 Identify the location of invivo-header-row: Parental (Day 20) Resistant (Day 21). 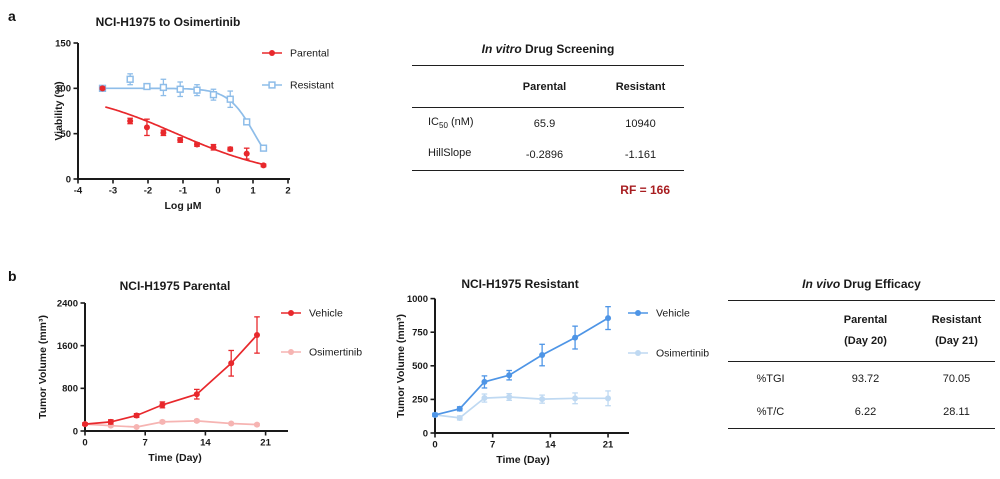
(861, 331).